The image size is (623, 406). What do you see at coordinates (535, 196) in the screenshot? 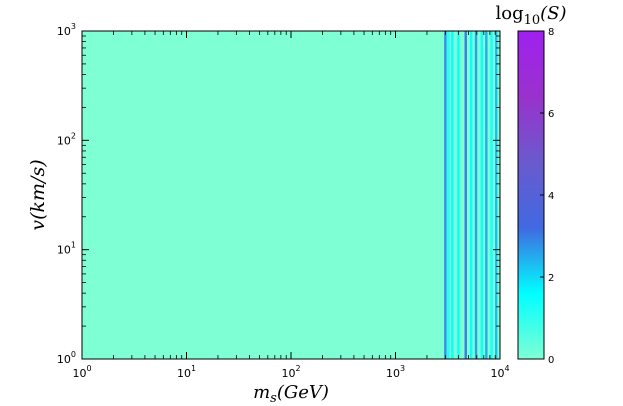
I see `colorbar: 0 2 4 6 8` at bounding box center [535, 196].